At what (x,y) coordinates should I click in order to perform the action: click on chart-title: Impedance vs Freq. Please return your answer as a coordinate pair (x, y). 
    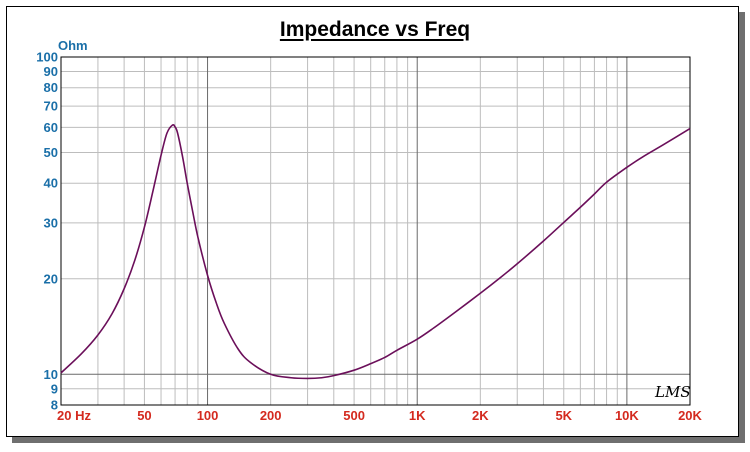
    Looking at the image, I should click on (375, 29).